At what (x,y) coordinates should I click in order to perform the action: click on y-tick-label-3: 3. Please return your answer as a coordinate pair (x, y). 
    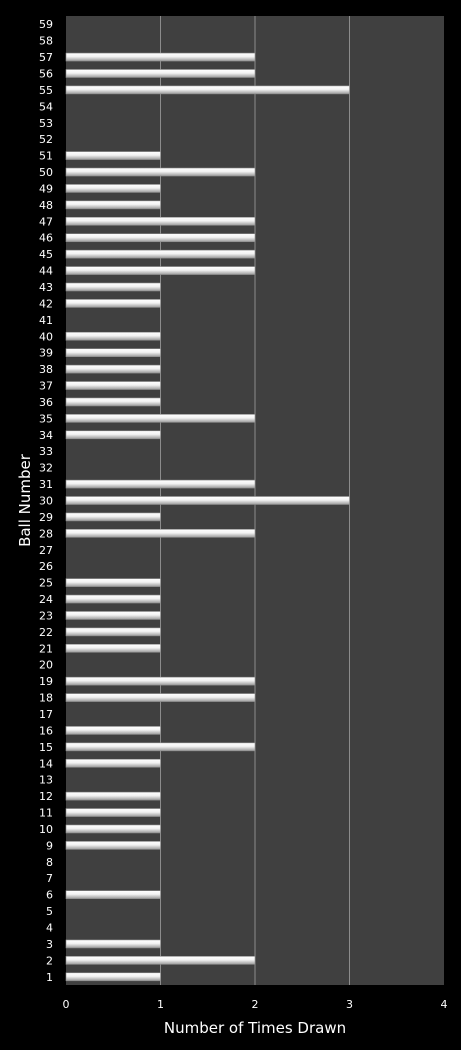
    Looking at the image, I should click on (49, 944).